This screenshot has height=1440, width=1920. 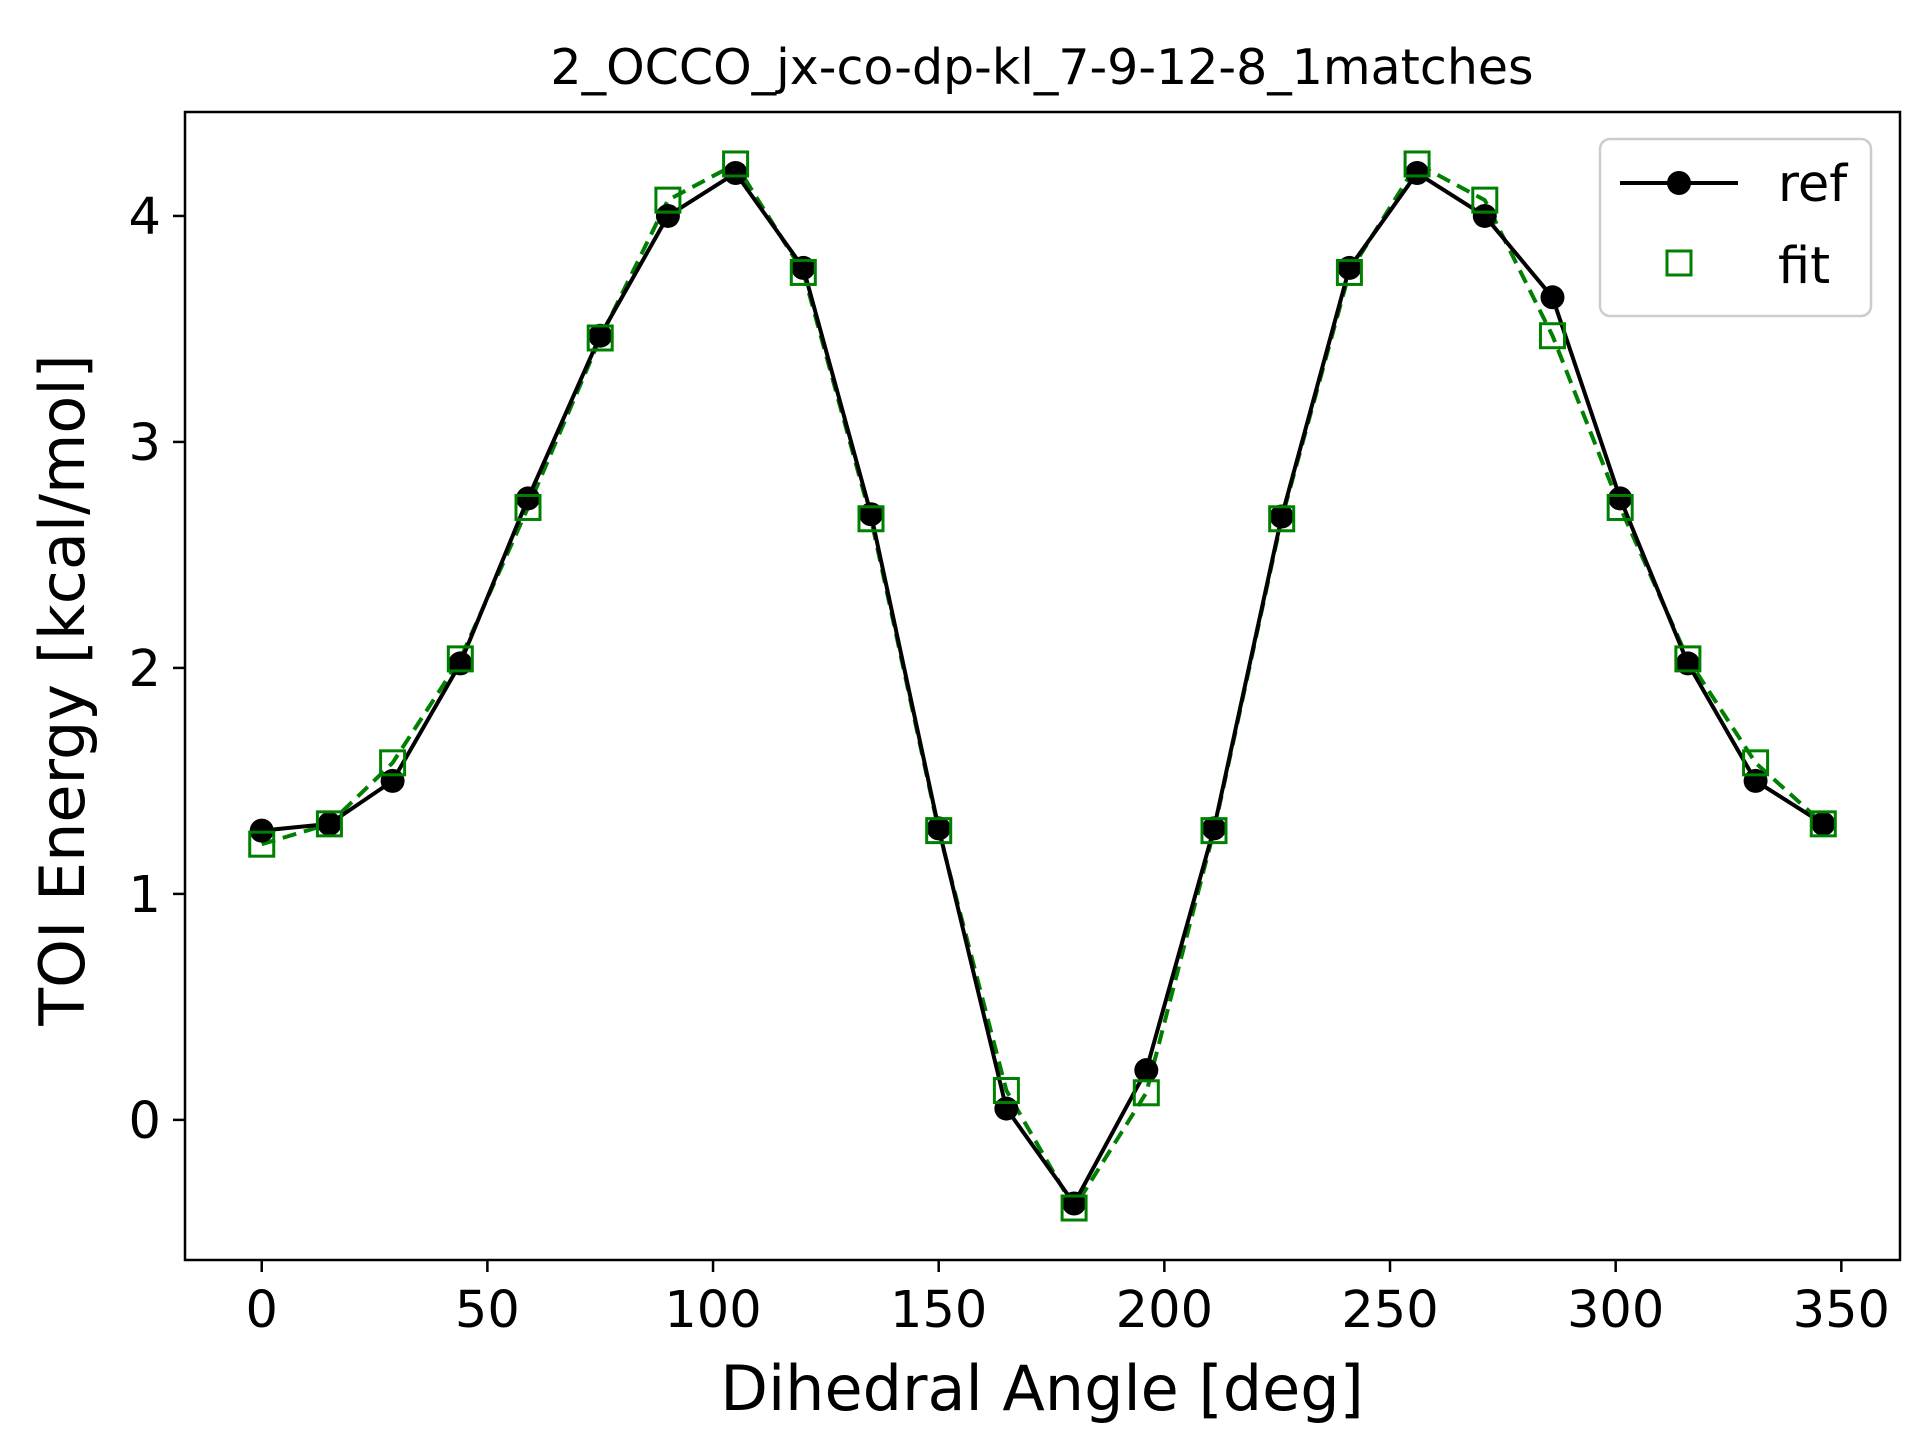 I want to click on x-tick-label: 250, so click(x=1389, y=1310).